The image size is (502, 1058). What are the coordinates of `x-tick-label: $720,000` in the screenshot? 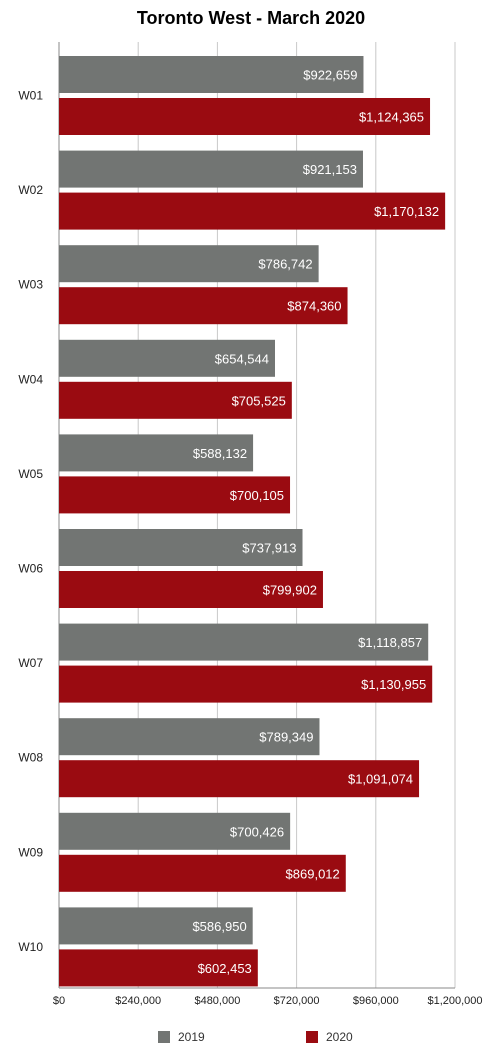 It's located at (297, 1001).